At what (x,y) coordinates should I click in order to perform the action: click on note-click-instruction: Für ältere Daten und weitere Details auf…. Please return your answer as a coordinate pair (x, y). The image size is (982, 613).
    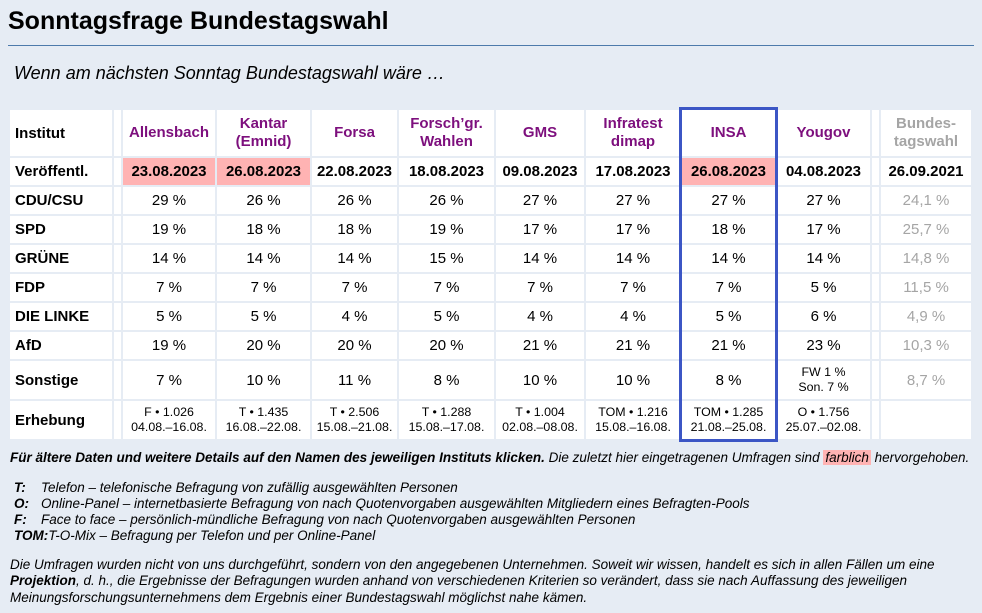
    Looking at the image, I should click on (277, 457).